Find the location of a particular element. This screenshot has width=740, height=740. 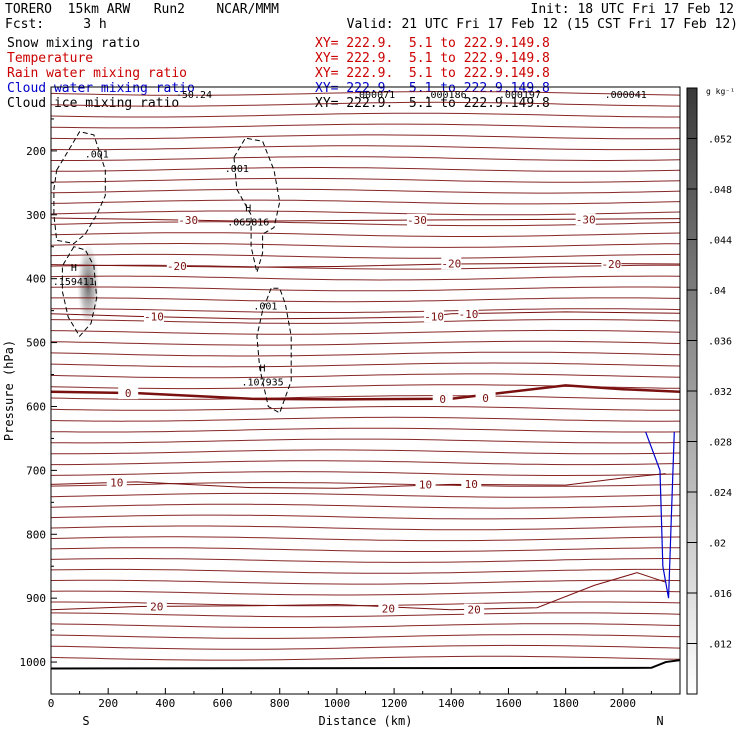

x-tick-label: 1600 is located at coordinates (508, 703).